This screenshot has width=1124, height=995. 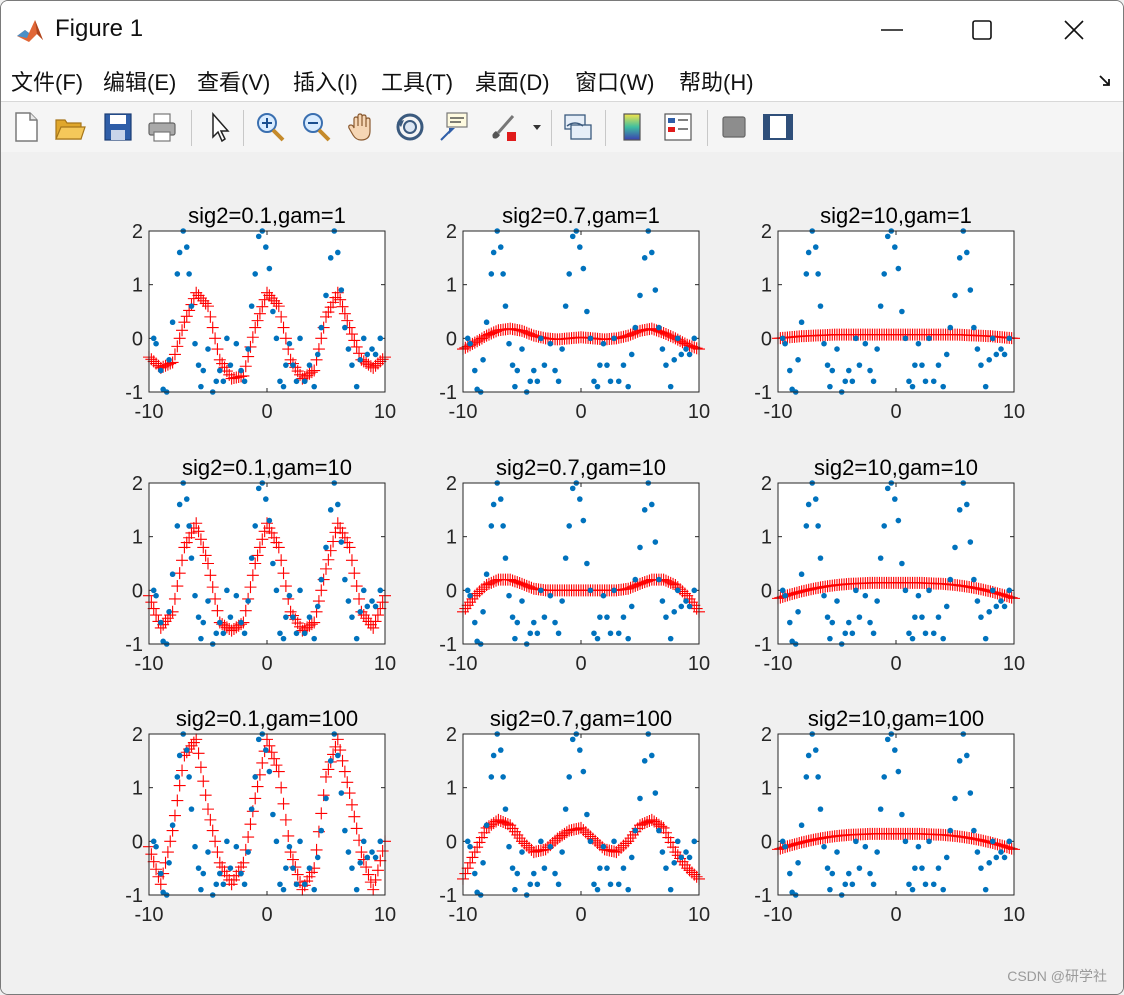 I want to click on close-button, so click(x=1075, y=30).